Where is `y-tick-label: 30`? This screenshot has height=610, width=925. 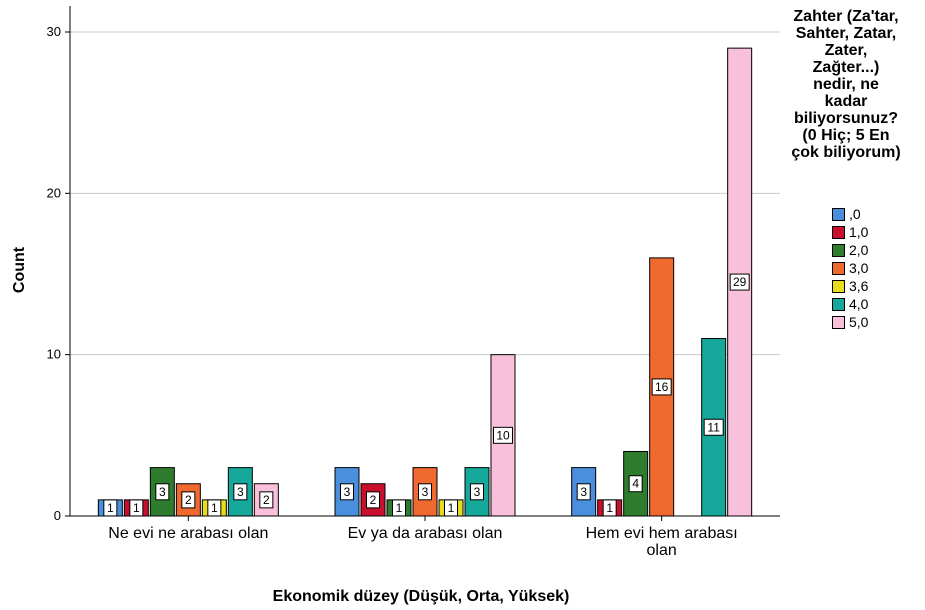 y-tick-label: 30 is located at coordinates (54, 31).